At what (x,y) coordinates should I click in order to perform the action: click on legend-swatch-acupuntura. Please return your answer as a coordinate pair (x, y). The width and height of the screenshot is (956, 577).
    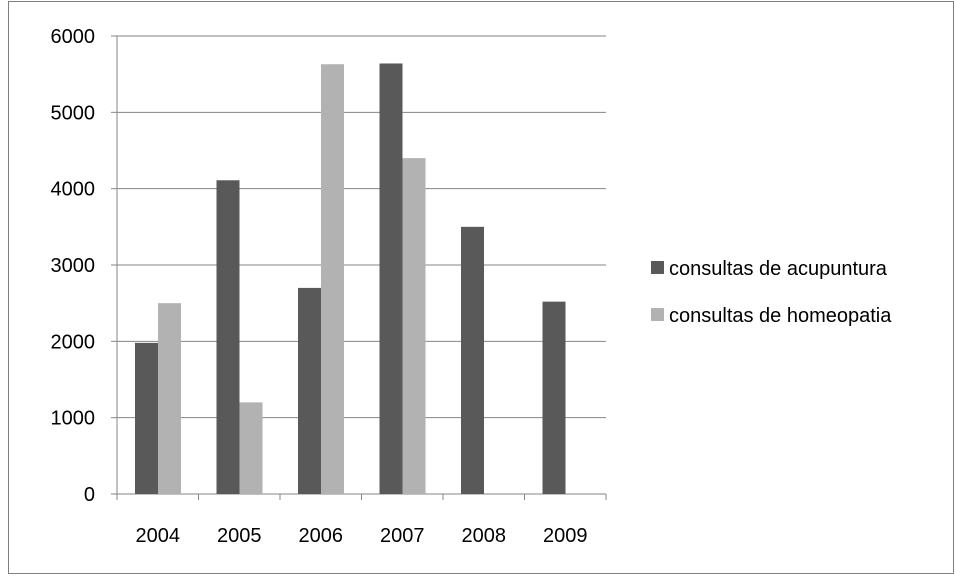
    Looking at the image, I should click on (657, 267).